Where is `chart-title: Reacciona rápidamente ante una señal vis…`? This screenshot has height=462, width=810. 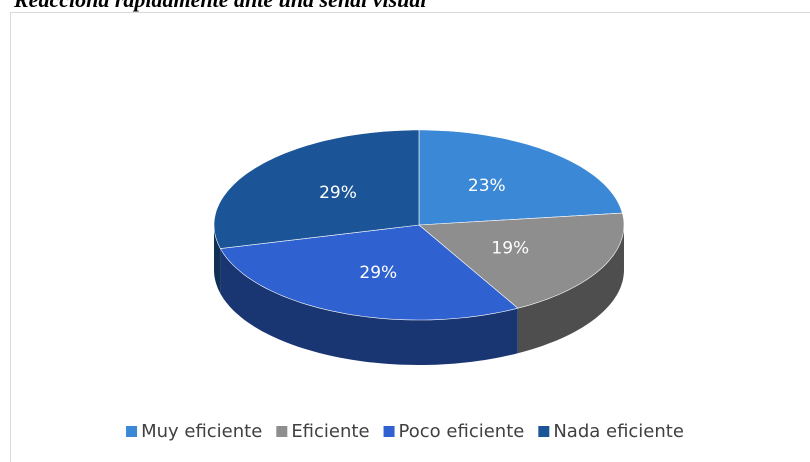
chart-title: Reacciona rápidamente ante una señal vis… is located at coordinates (220, 6).